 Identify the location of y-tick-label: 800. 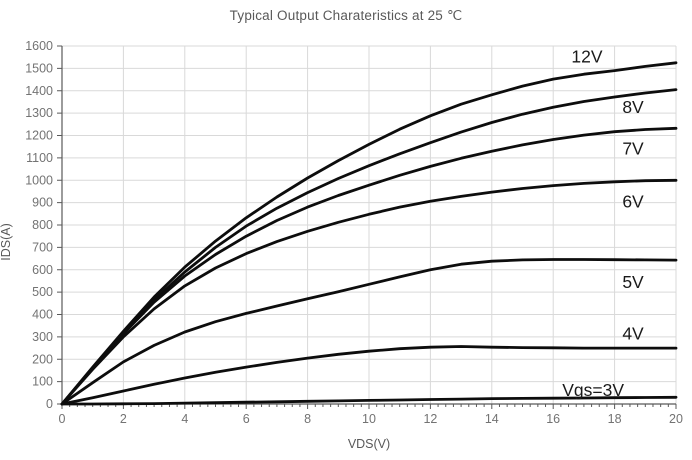
(42, 225).